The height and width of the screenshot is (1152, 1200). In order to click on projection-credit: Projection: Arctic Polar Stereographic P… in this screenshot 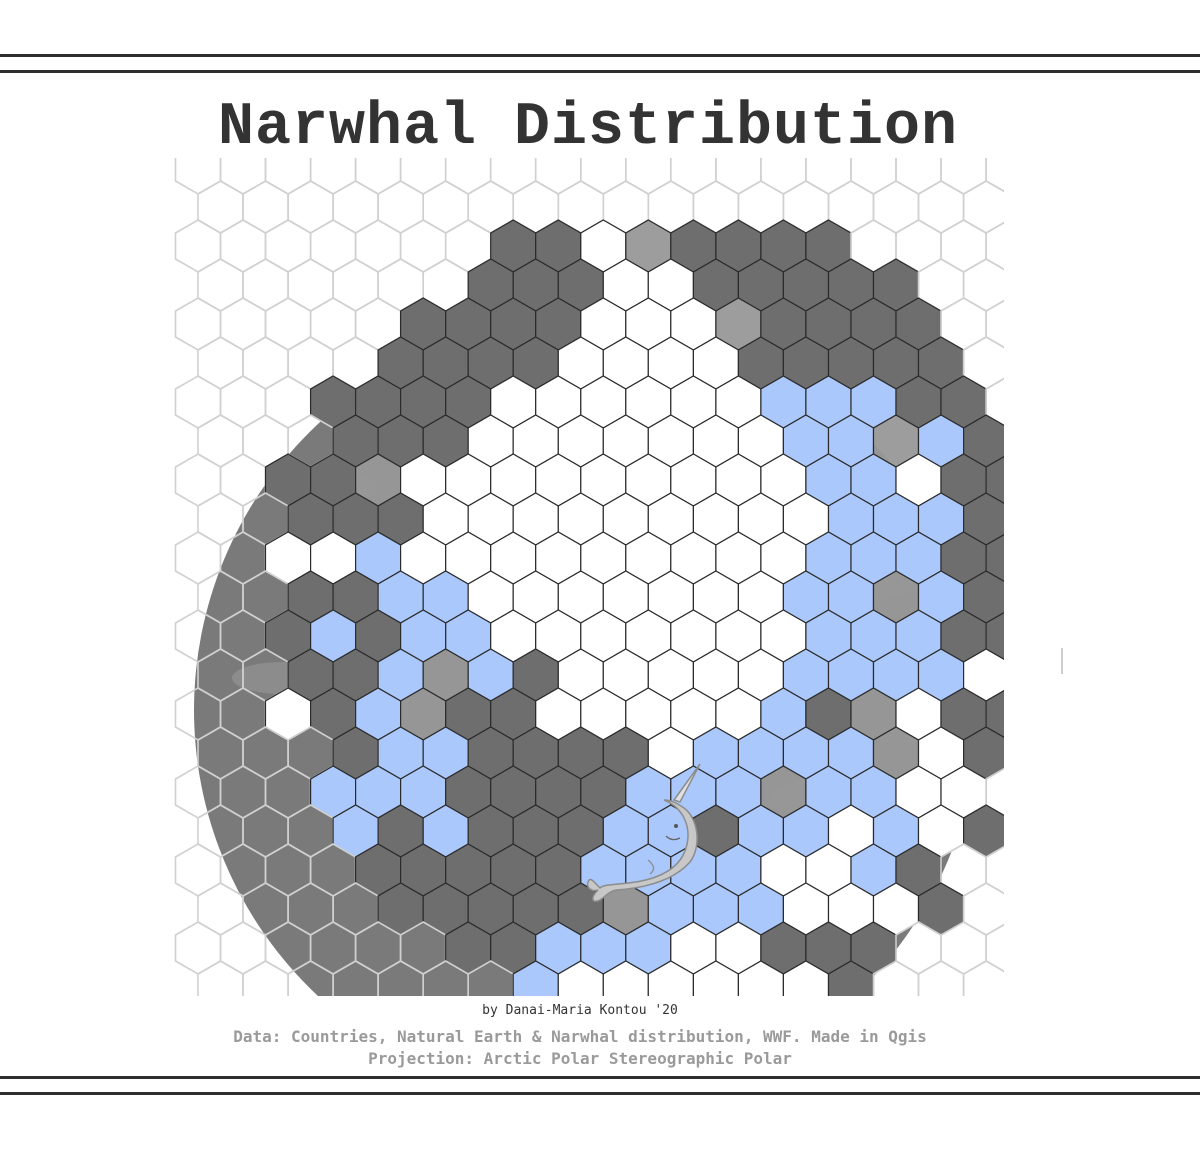, I will do `click(580, 1058)`.